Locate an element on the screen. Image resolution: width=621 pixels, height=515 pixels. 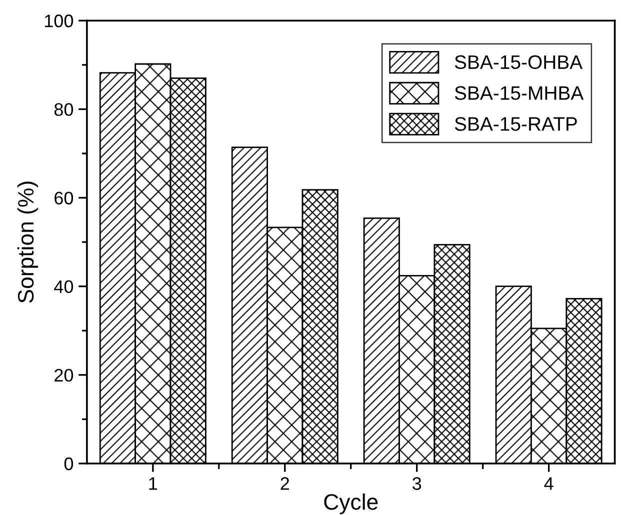
y-tick-label: 40 is located at coordinates (64, 287).